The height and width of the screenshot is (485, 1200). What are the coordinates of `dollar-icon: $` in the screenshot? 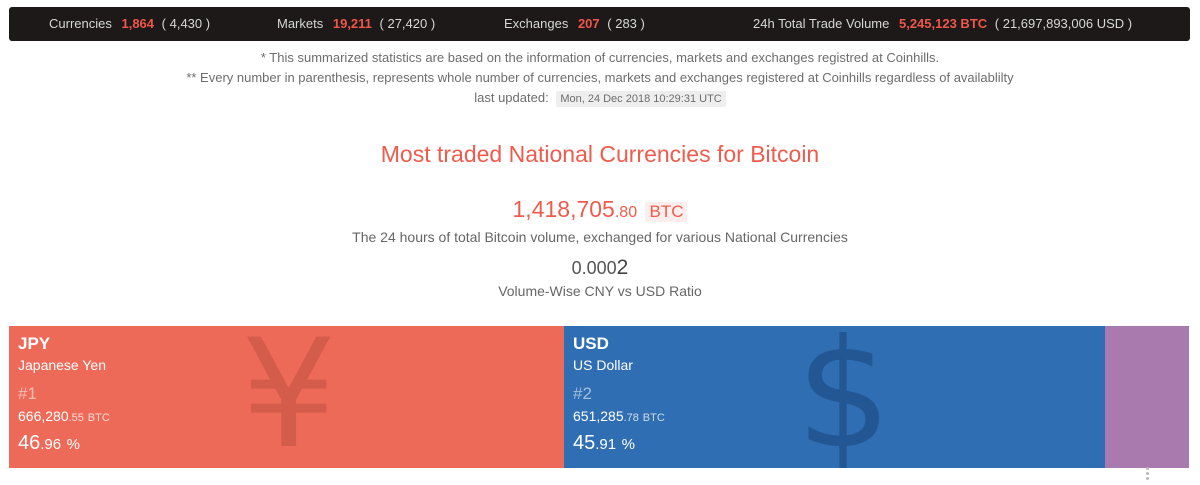 It's located at (844, 397).